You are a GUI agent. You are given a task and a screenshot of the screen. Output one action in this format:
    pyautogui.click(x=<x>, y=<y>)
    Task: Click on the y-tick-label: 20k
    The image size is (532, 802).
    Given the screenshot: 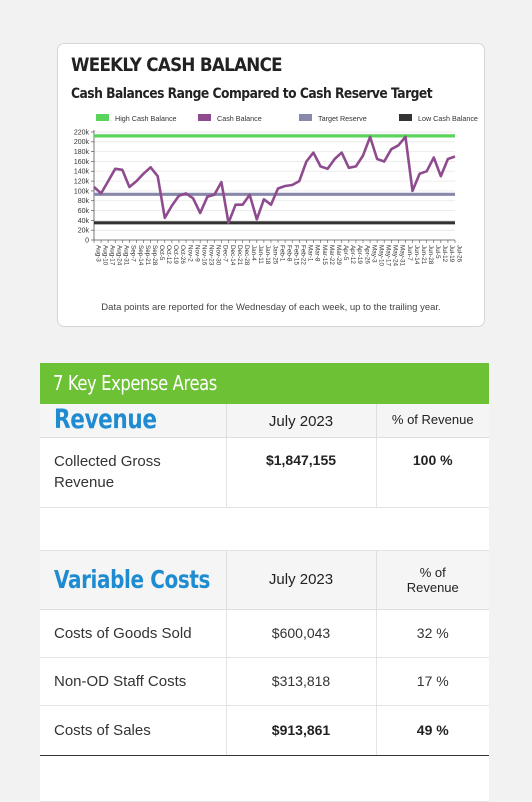 What is the action you would take?
    pyautogui.click(x=84, y=231)
    